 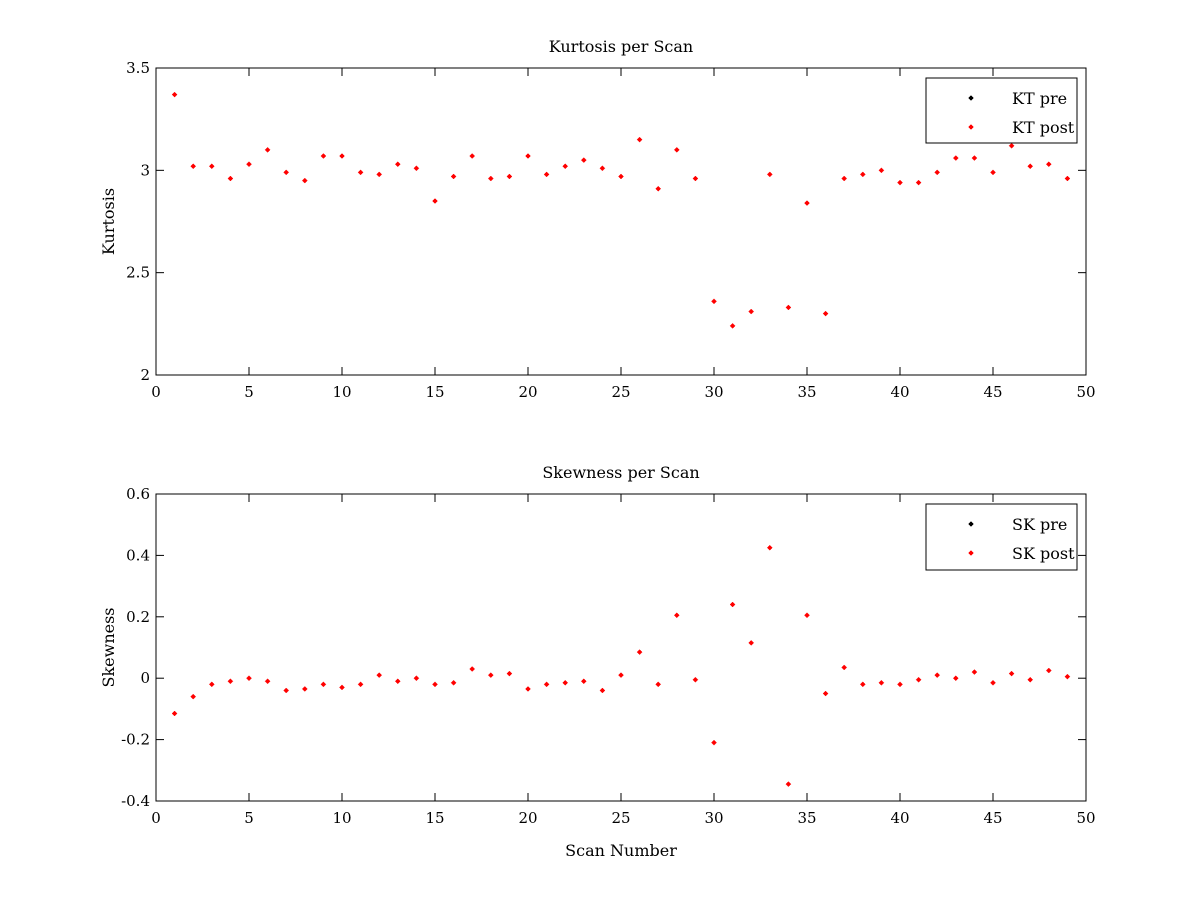 What do you see at coordinates (138, 273) in the screenshot?
I see `y-tick-label: 2.5` at bounding box center [138, 273].